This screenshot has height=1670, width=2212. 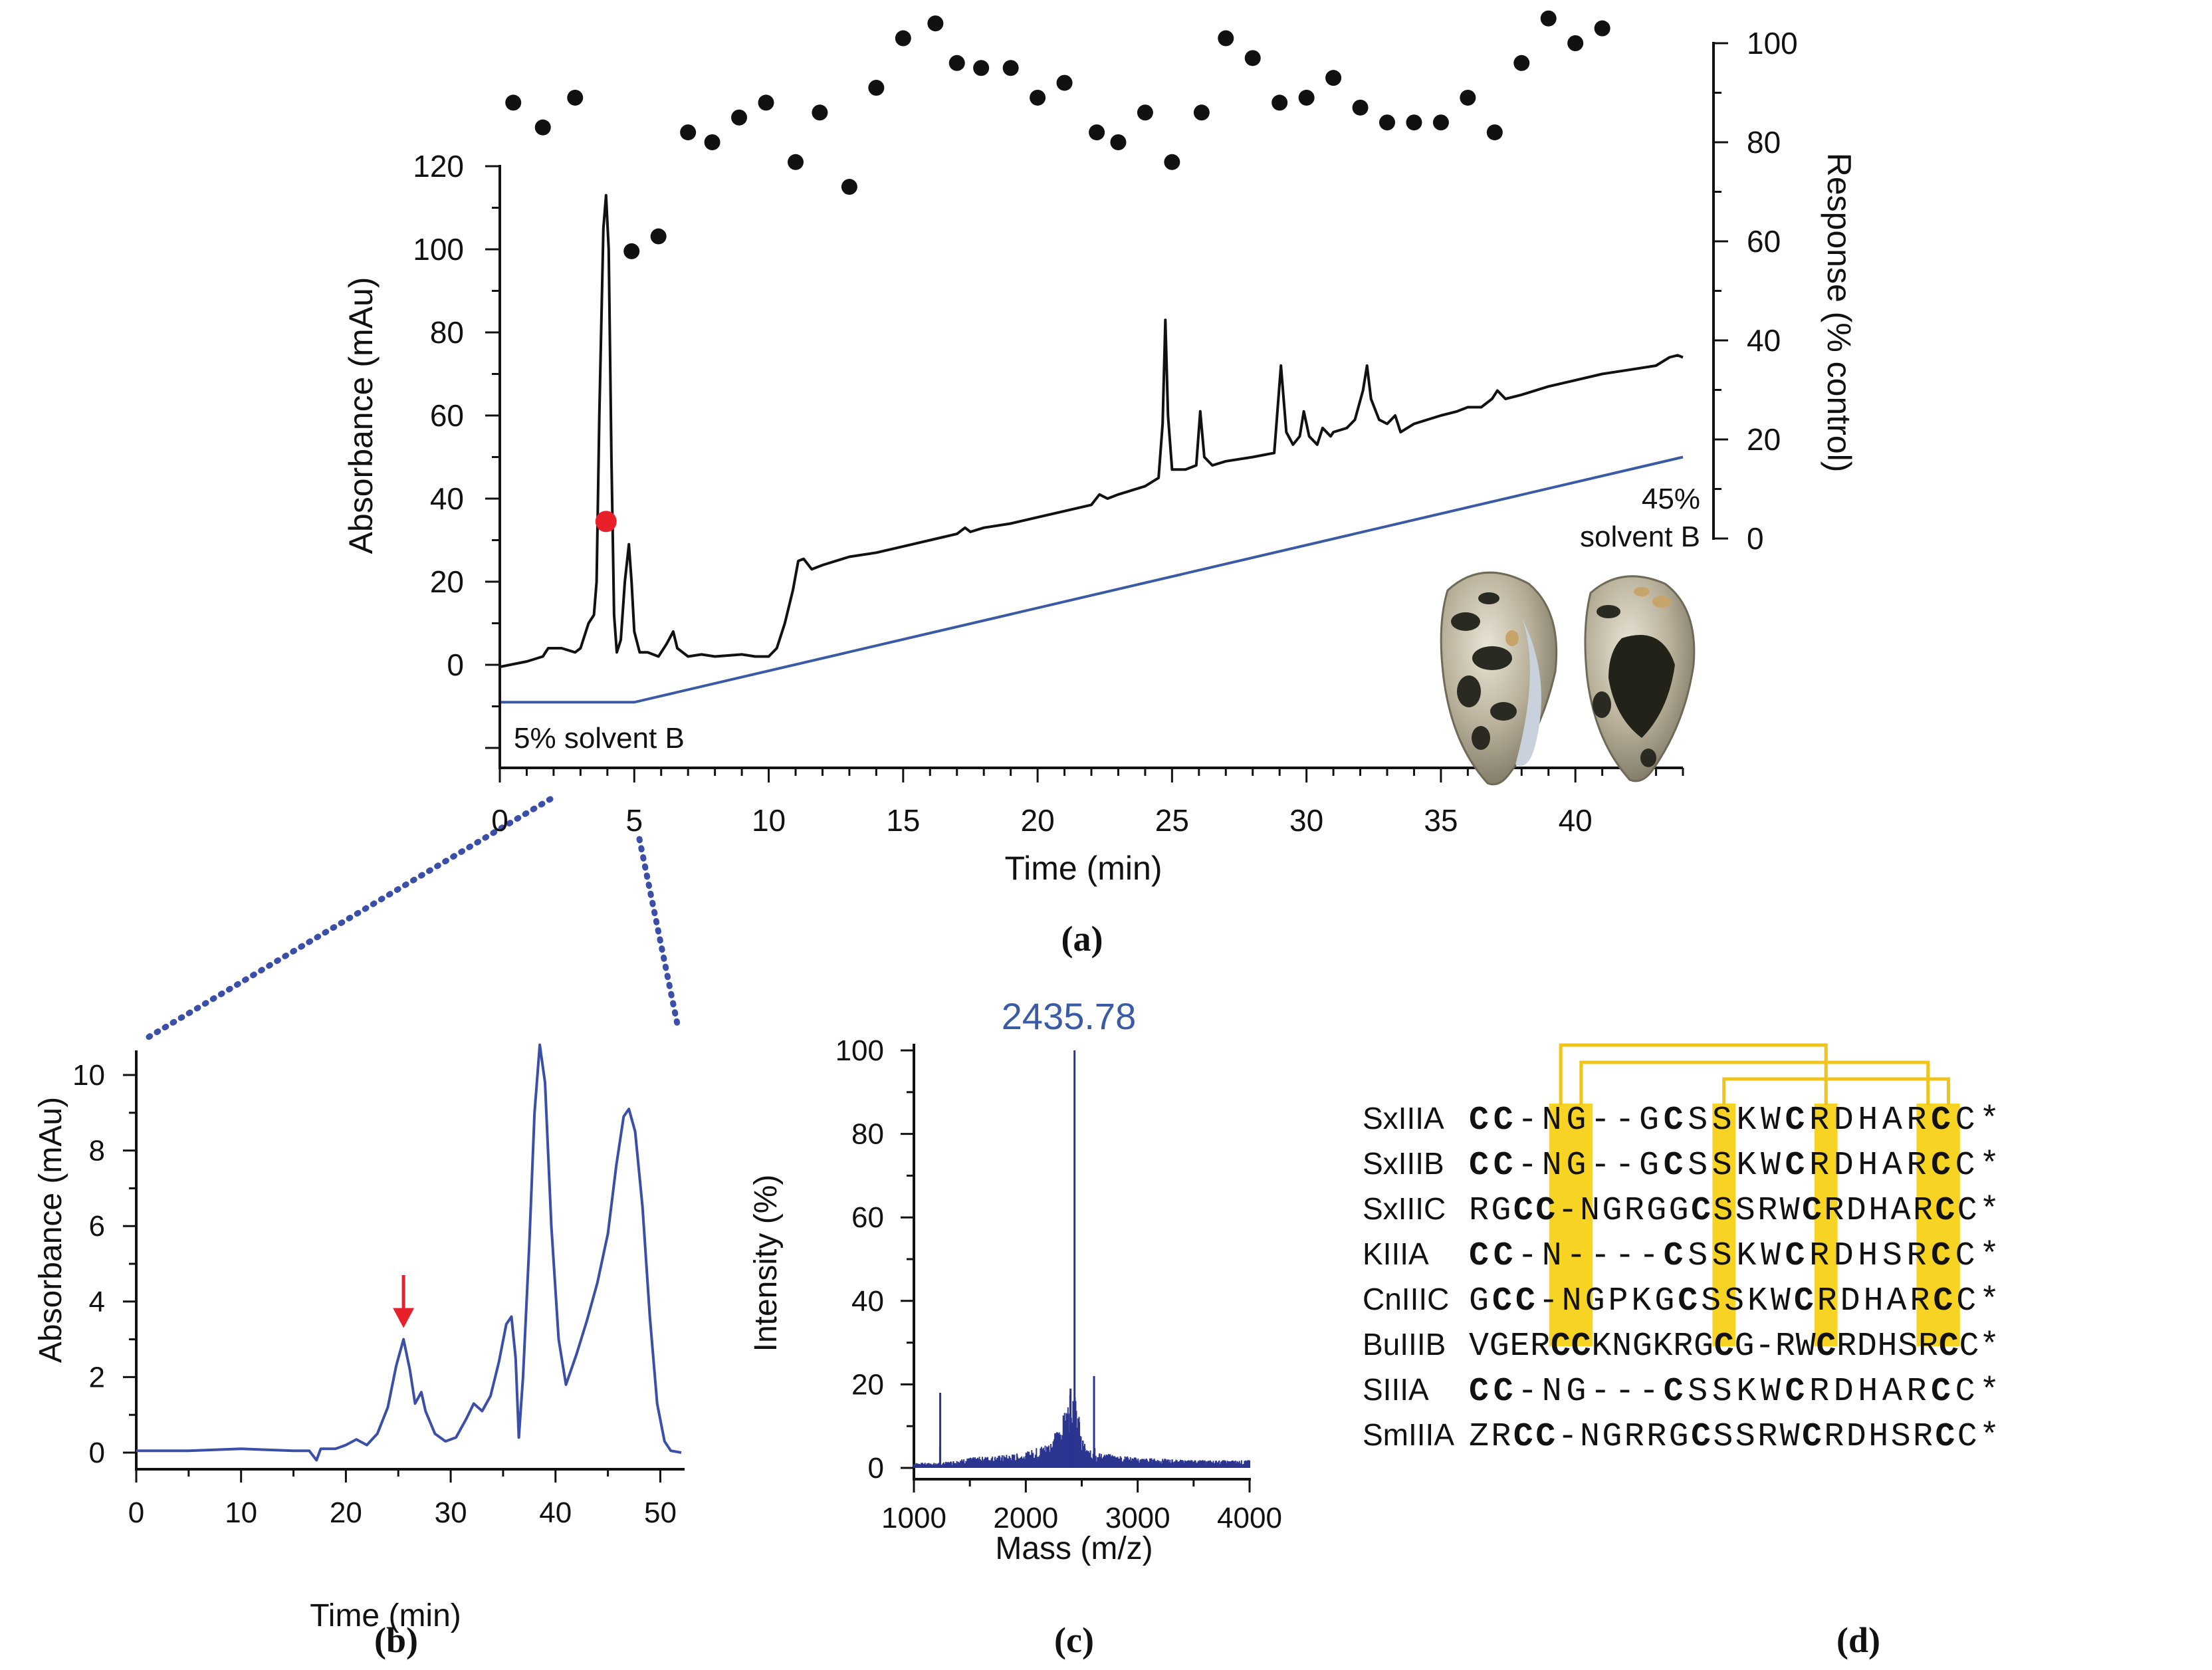 I want to click on panel-c-x-tick-label: 3000, so click(x=1137, y=1518).